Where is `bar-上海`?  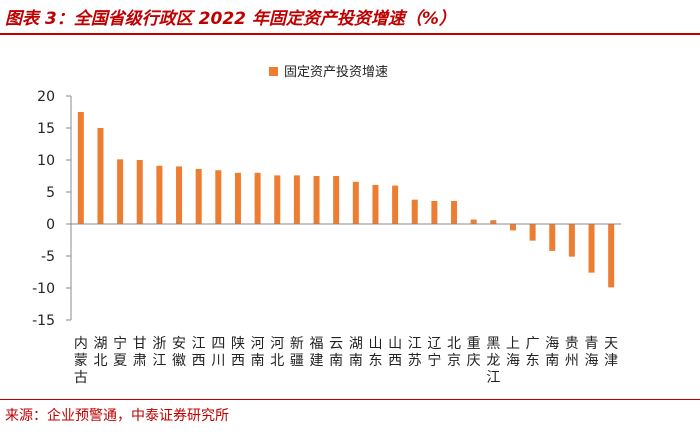
bar-上海 is located at coordinates (512, 227).